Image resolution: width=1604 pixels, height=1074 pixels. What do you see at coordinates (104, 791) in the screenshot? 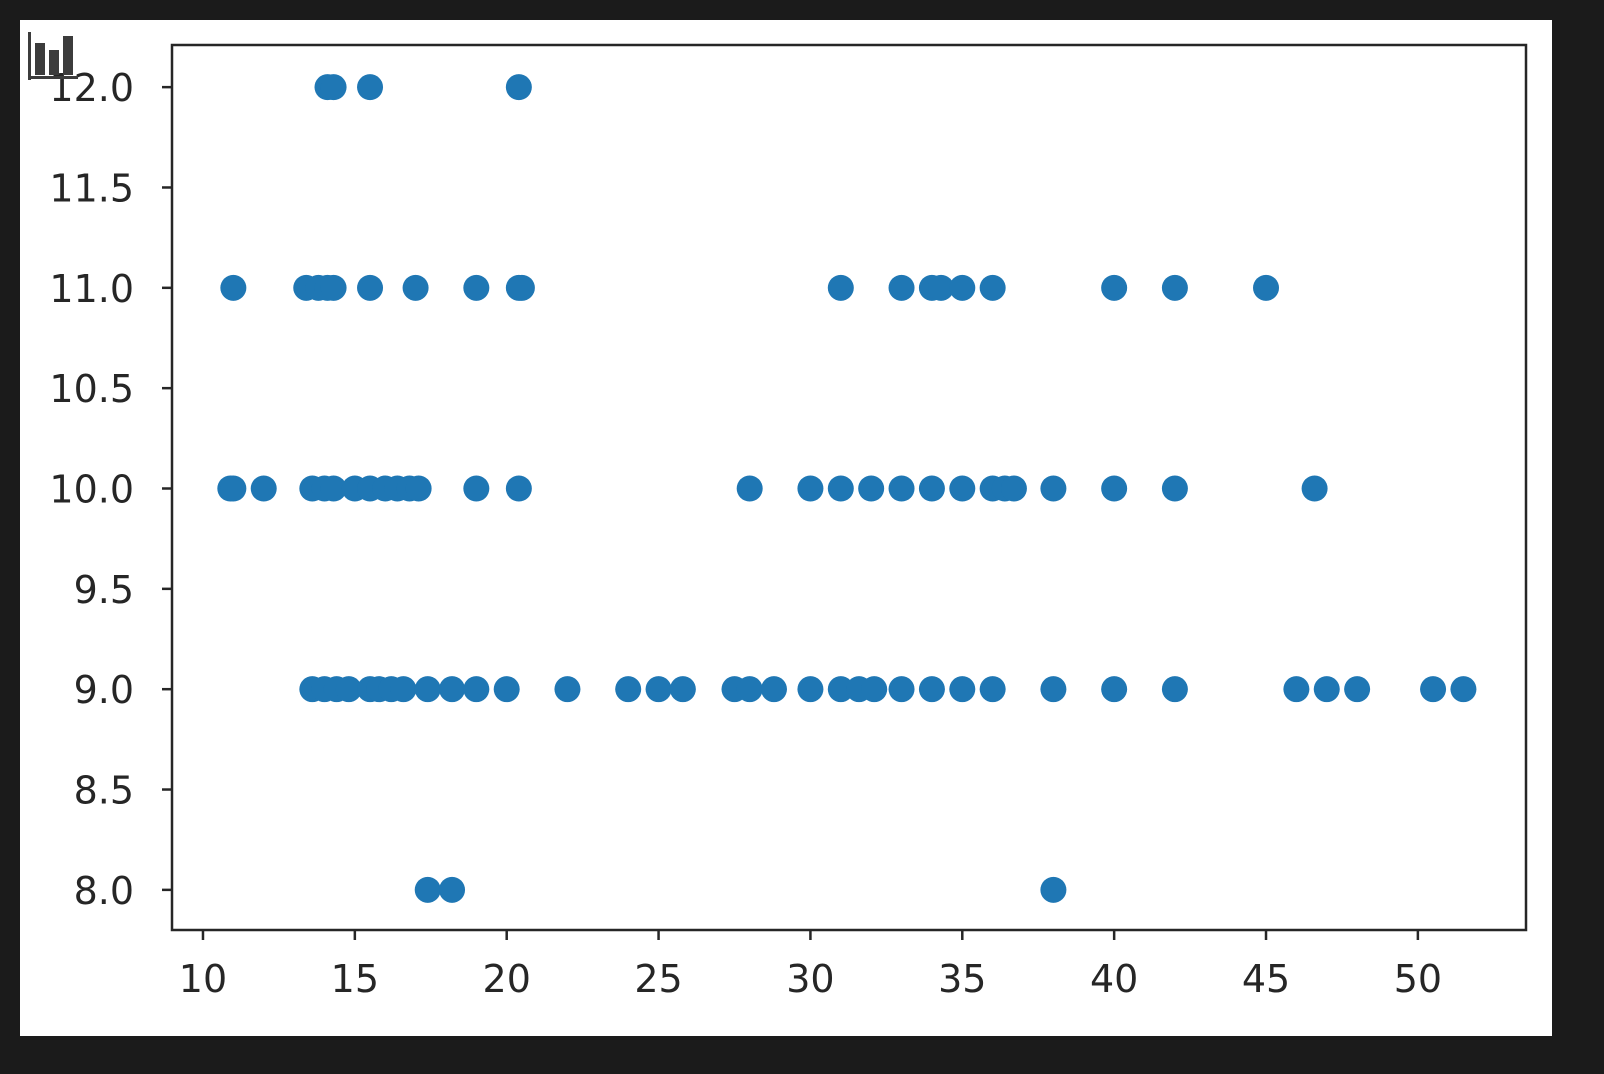
I see `y-tick-label: 8.5` at bounding box center [104, 791].